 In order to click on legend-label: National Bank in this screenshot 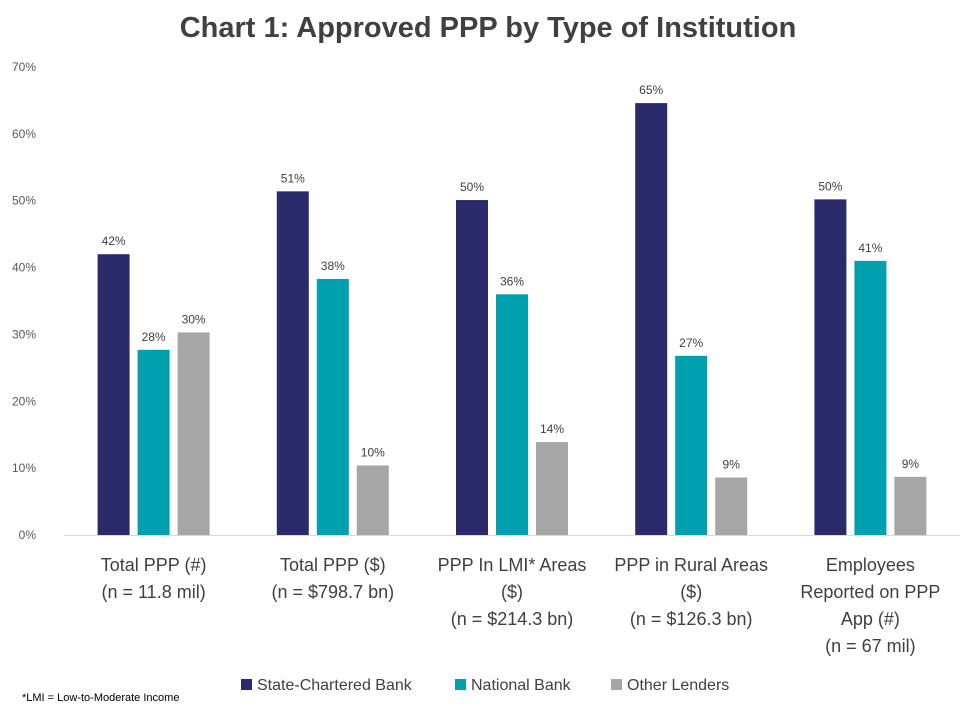, I will do `click(521, 685)`.